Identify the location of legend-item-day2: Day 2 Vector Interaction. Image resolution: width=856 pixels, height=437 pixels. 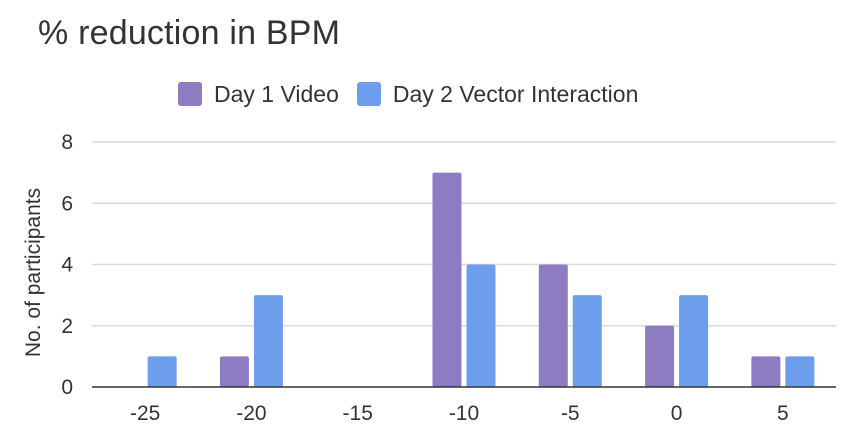
(497, 94).